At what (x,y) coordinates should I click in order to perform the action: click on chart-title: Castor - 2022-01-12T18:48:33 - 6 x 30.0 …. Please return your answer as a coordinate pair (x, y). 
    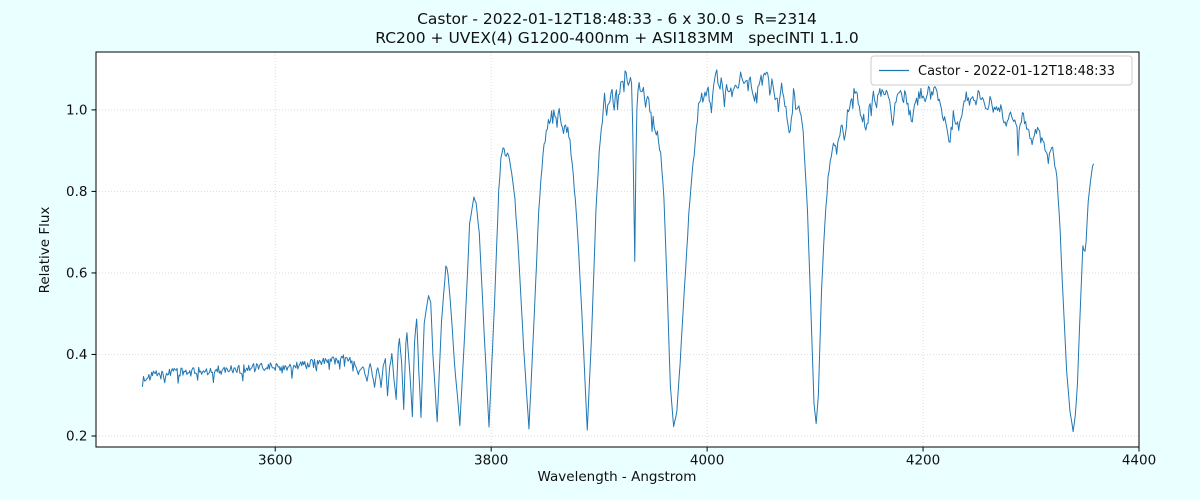
    Looking at the image, I should click on (617, 19).